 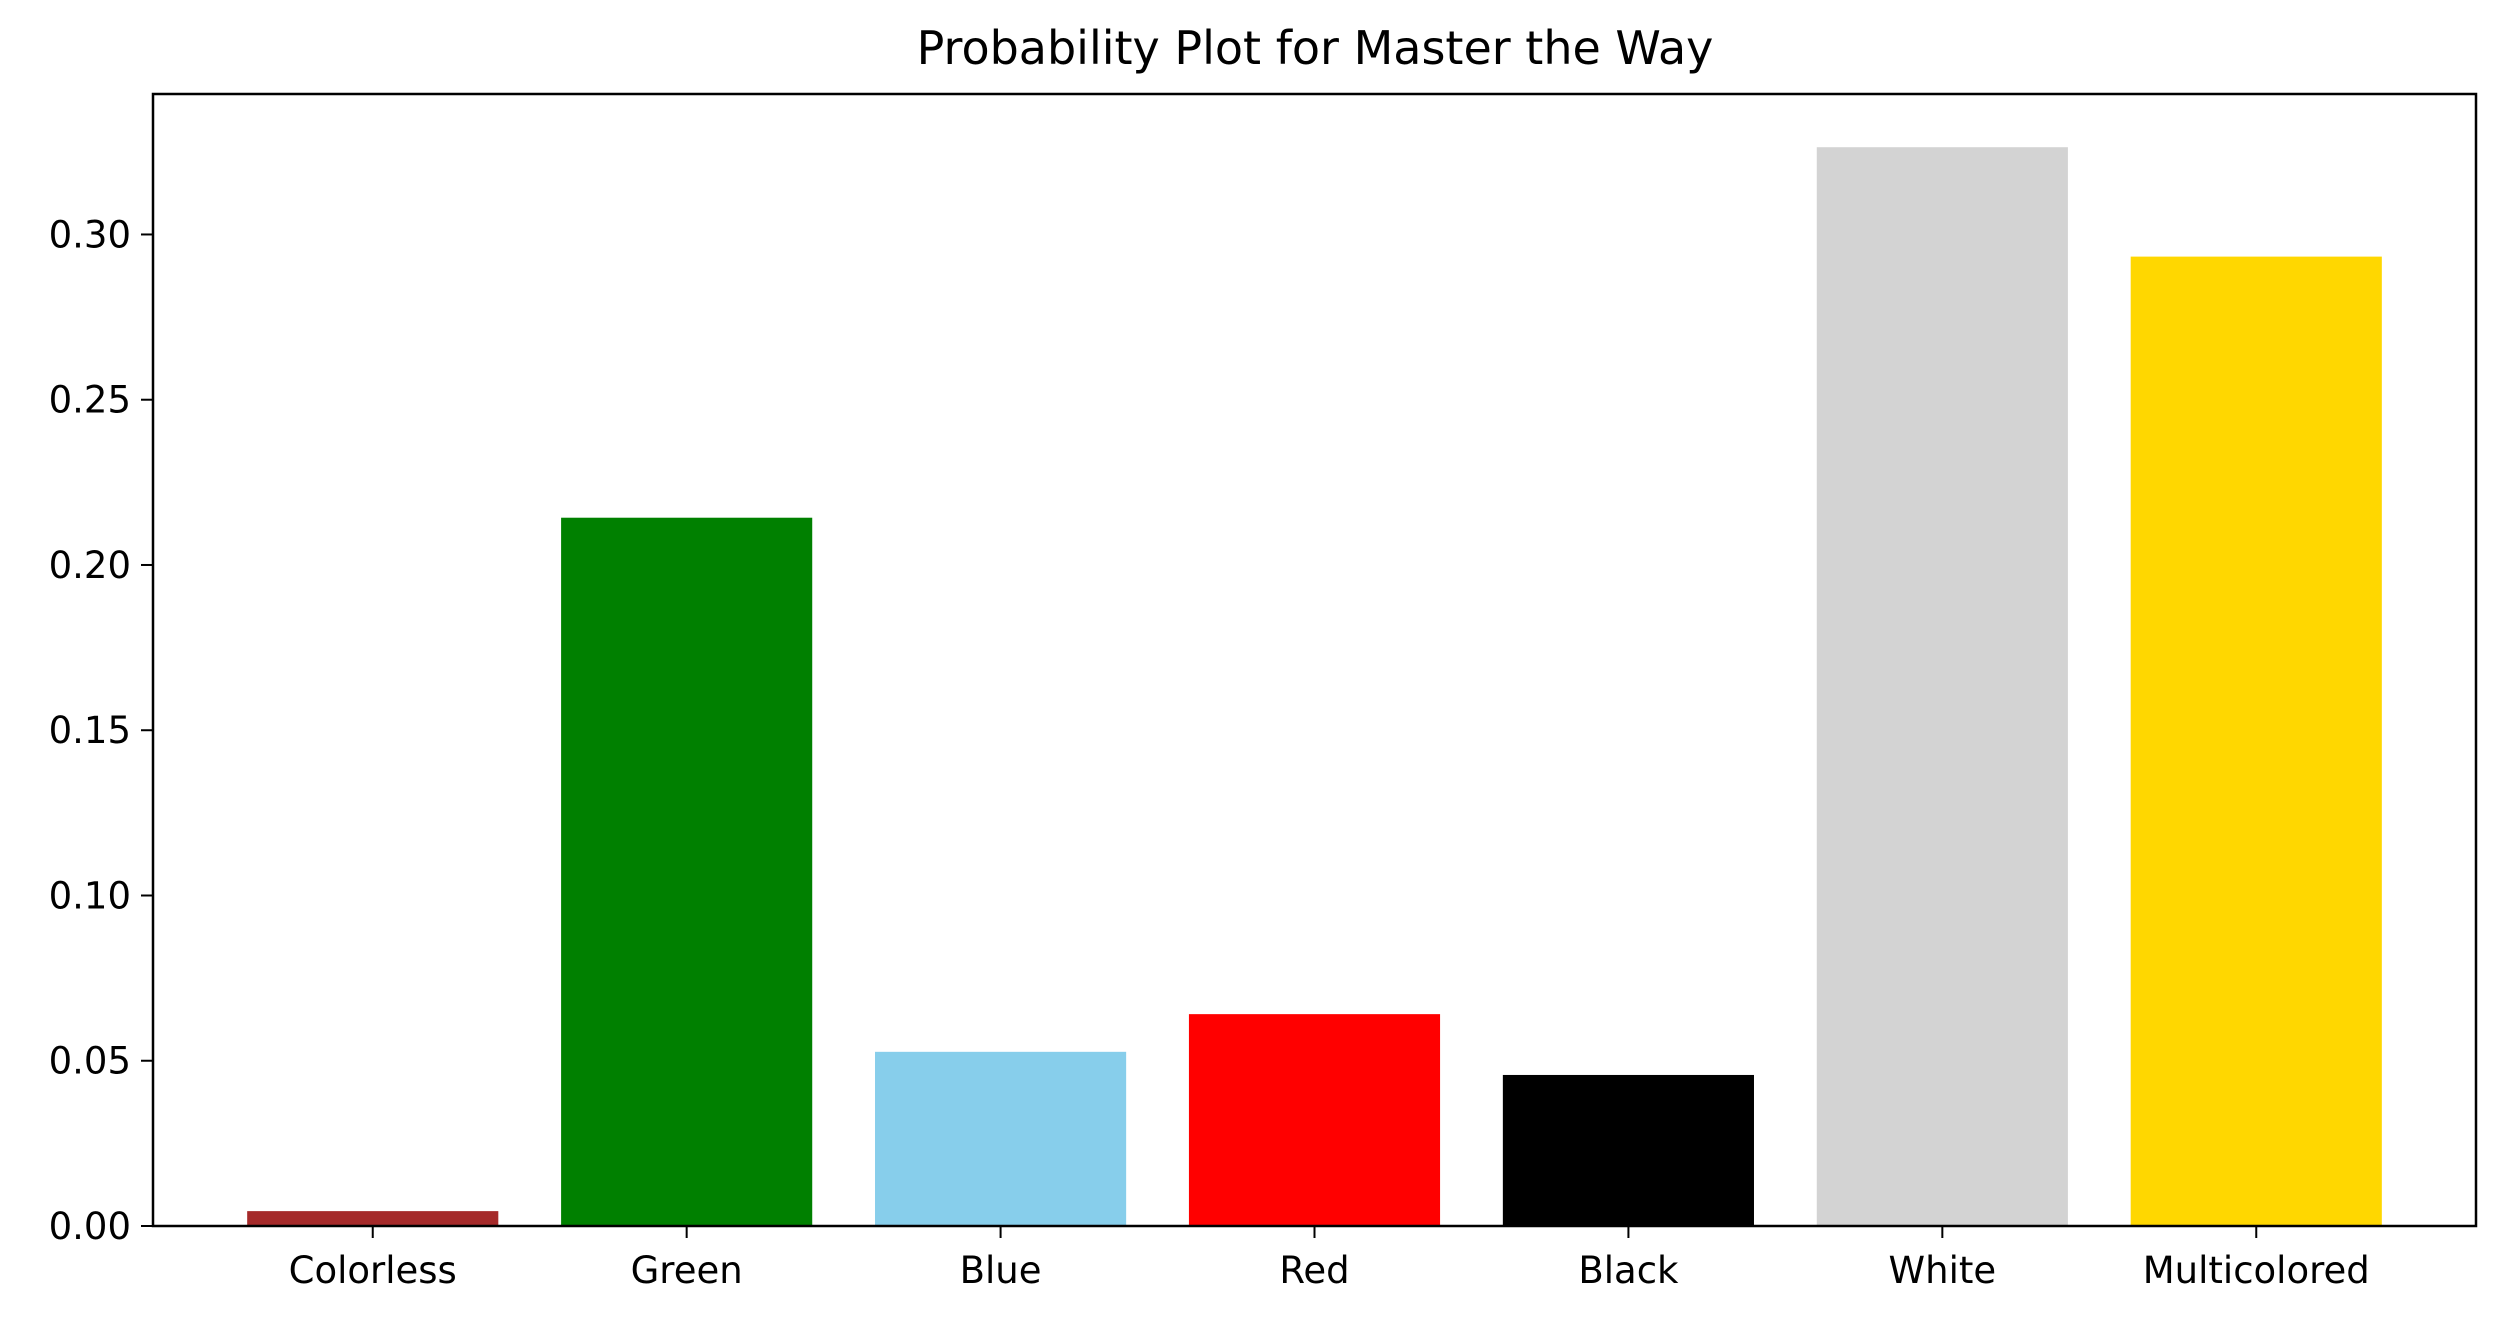 What do you see at coordinates (687, 1270) in the screenshot?
I see `x-tick-label-green: Green` at bounding box center [687, 1270].